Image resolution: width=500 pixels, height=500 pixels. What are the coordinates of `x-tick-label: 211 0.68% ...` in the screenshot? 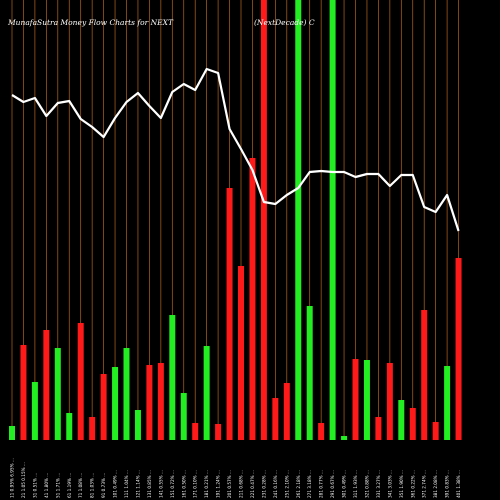 It's located at (241, 484).